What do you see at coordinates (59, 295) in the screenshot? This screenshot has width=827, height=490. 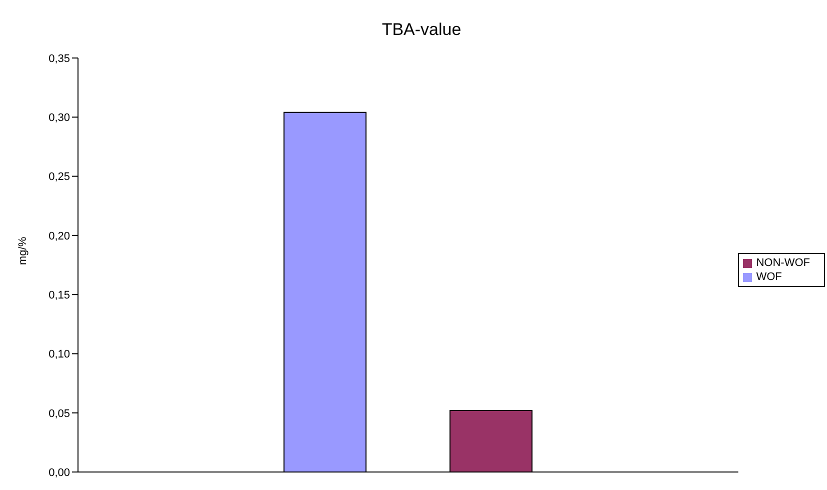 I see `y-tick-label: 0,15` at bounding box center [59, 295].